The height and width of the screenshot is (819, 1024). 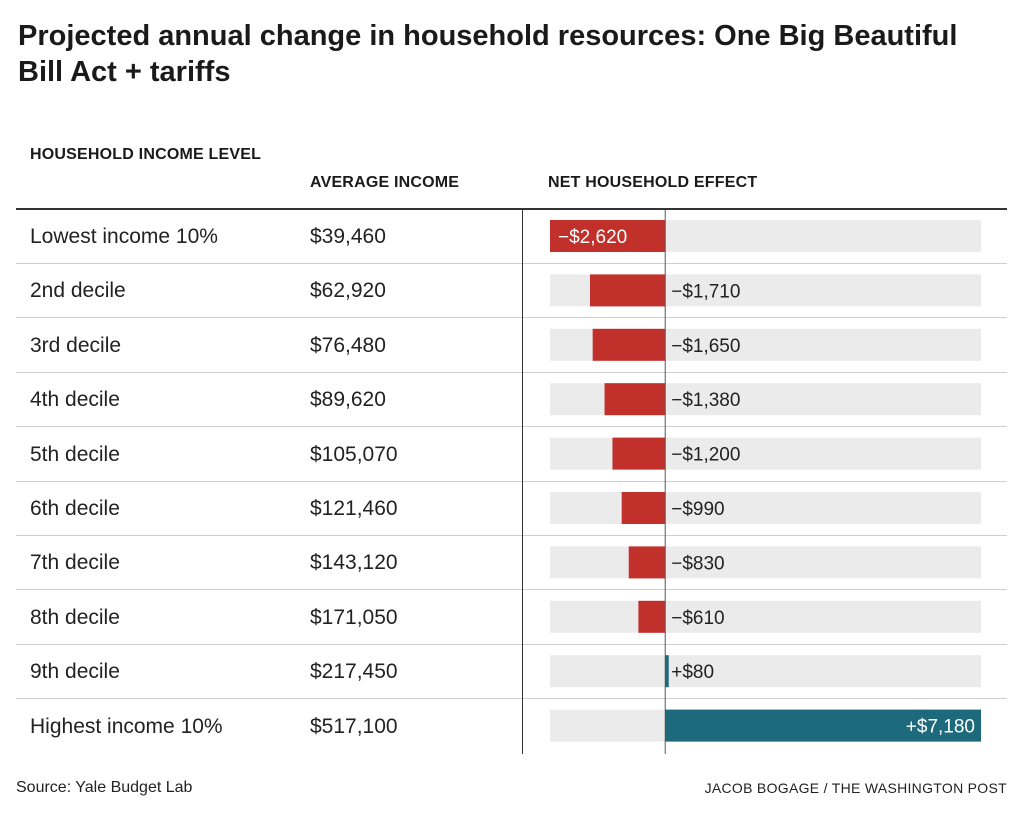 I want to click on header-average-income: AVERAGE INCOME, so click(x=385, y=182).